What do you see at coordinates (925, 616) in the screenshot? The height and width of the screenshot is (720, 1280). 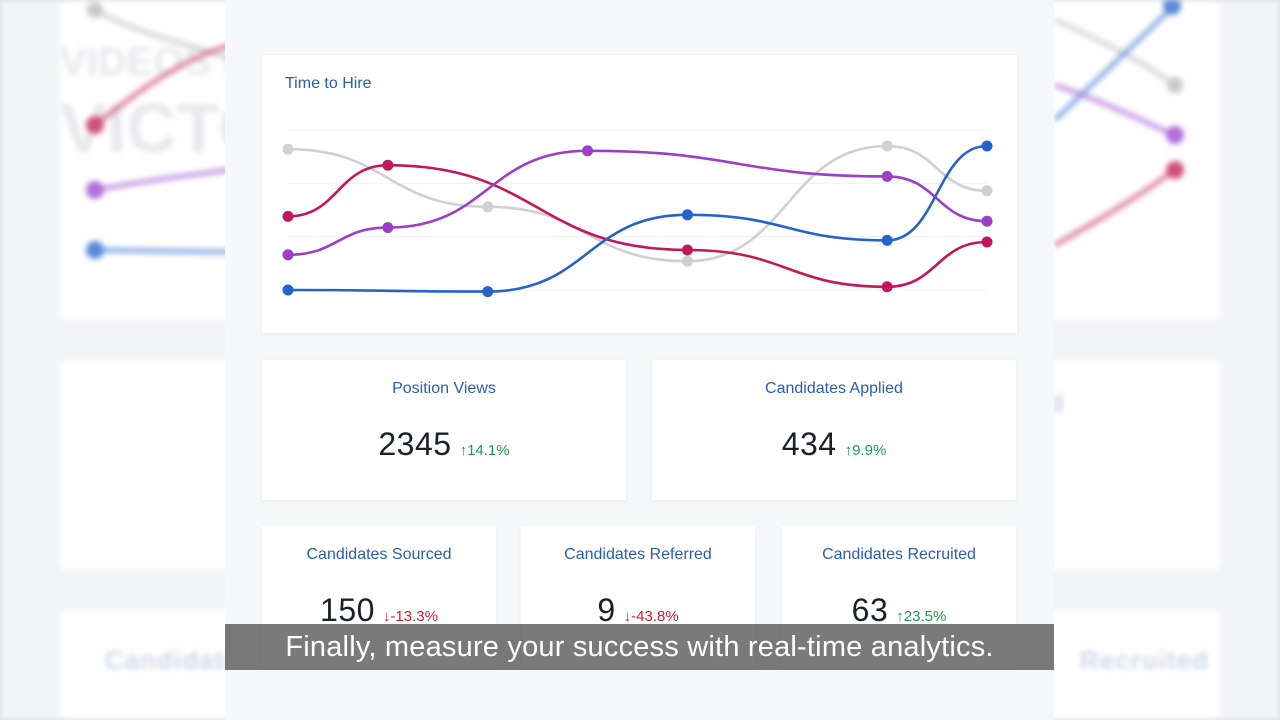 I see `candidates-recruited-delta-value: 23.5%` at bounding box center [925, 616].